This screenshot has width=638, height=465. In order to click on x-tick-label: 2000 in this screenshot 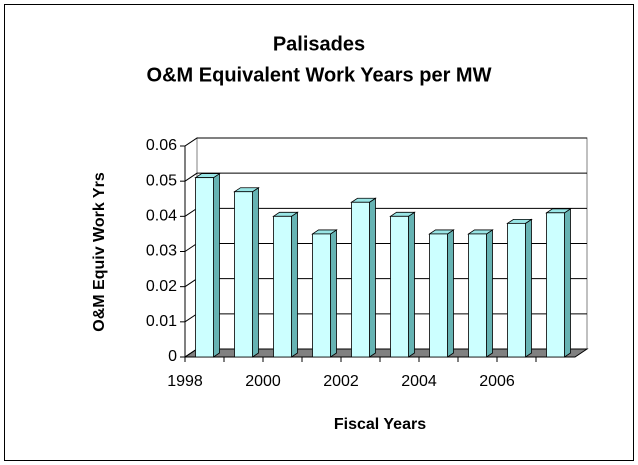, I will do `click(263, 381)`.